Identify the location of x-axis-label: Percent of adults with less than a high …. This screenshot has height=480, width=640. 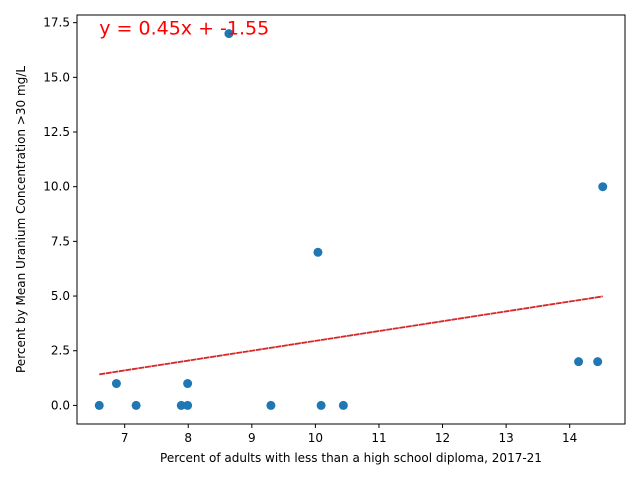
(351, 458).